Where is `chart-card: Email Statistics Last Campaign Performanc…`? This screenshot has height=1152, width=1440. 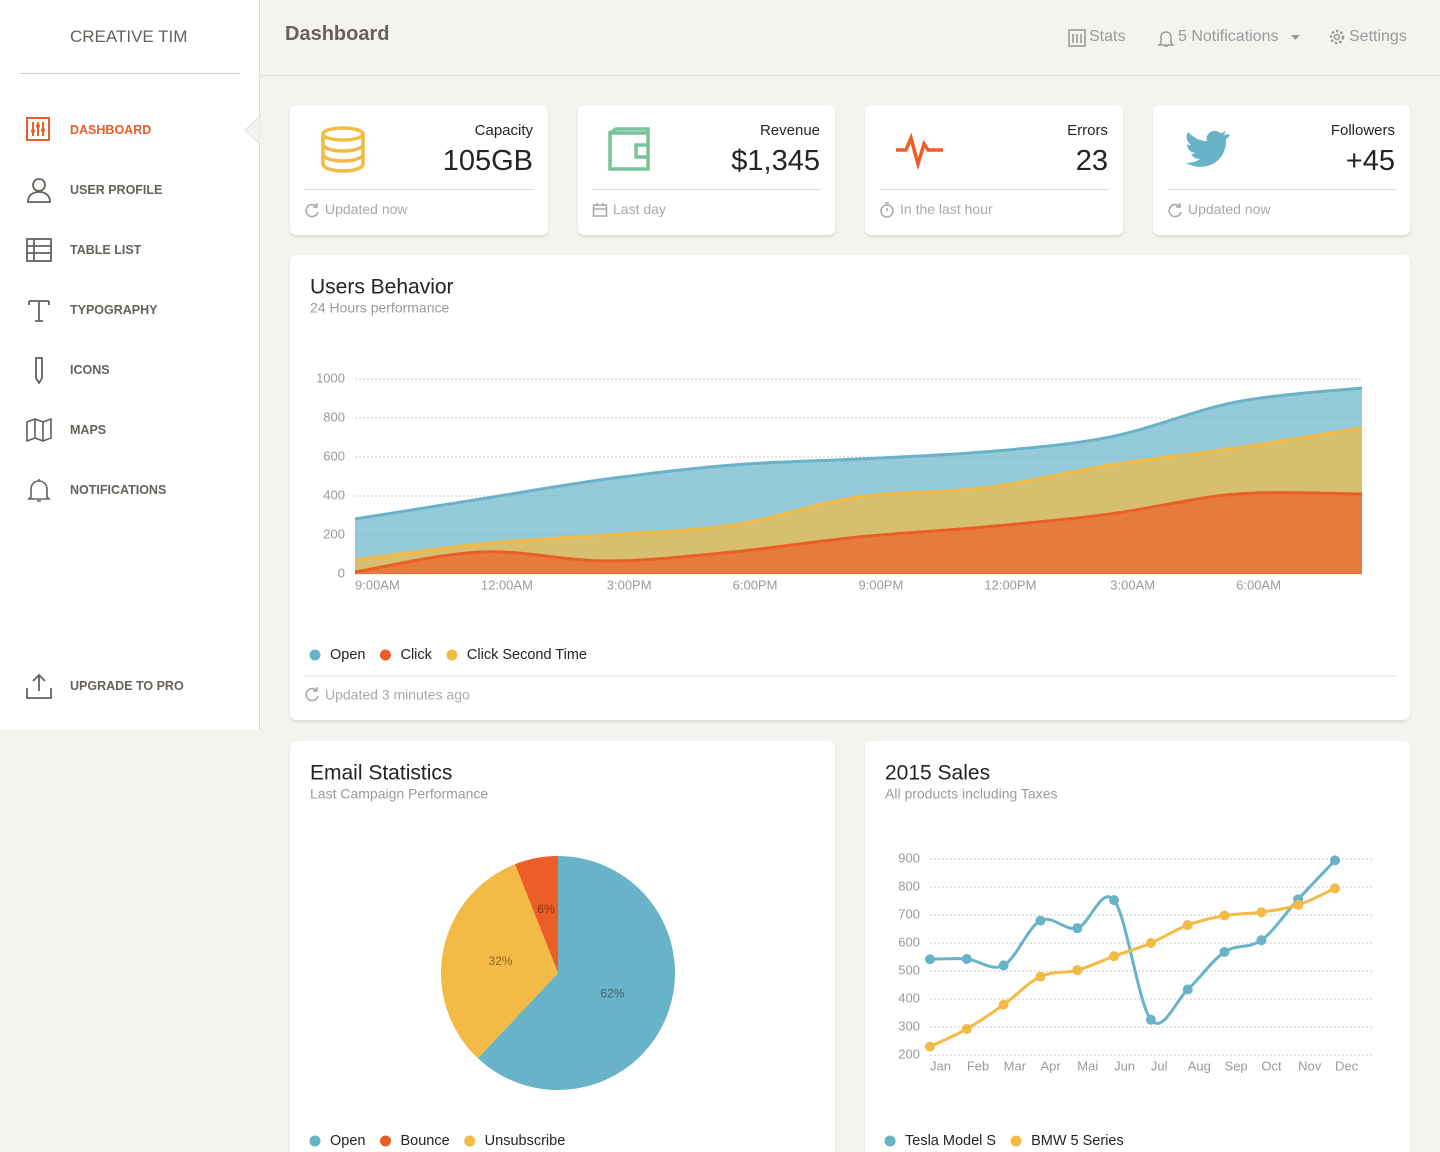
chart-card: Email Statistics Last Campaign Performanc… is located at coordinates (562, 946).